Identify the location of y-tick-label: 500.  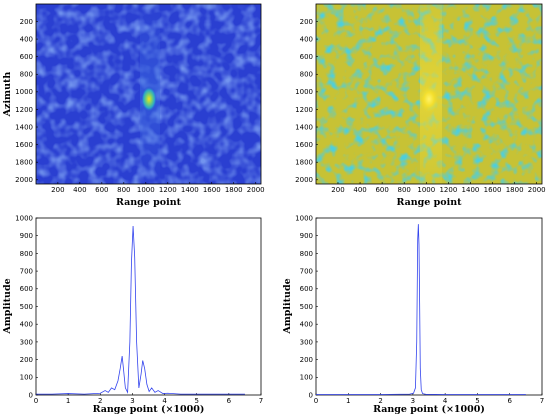
(306, 307).